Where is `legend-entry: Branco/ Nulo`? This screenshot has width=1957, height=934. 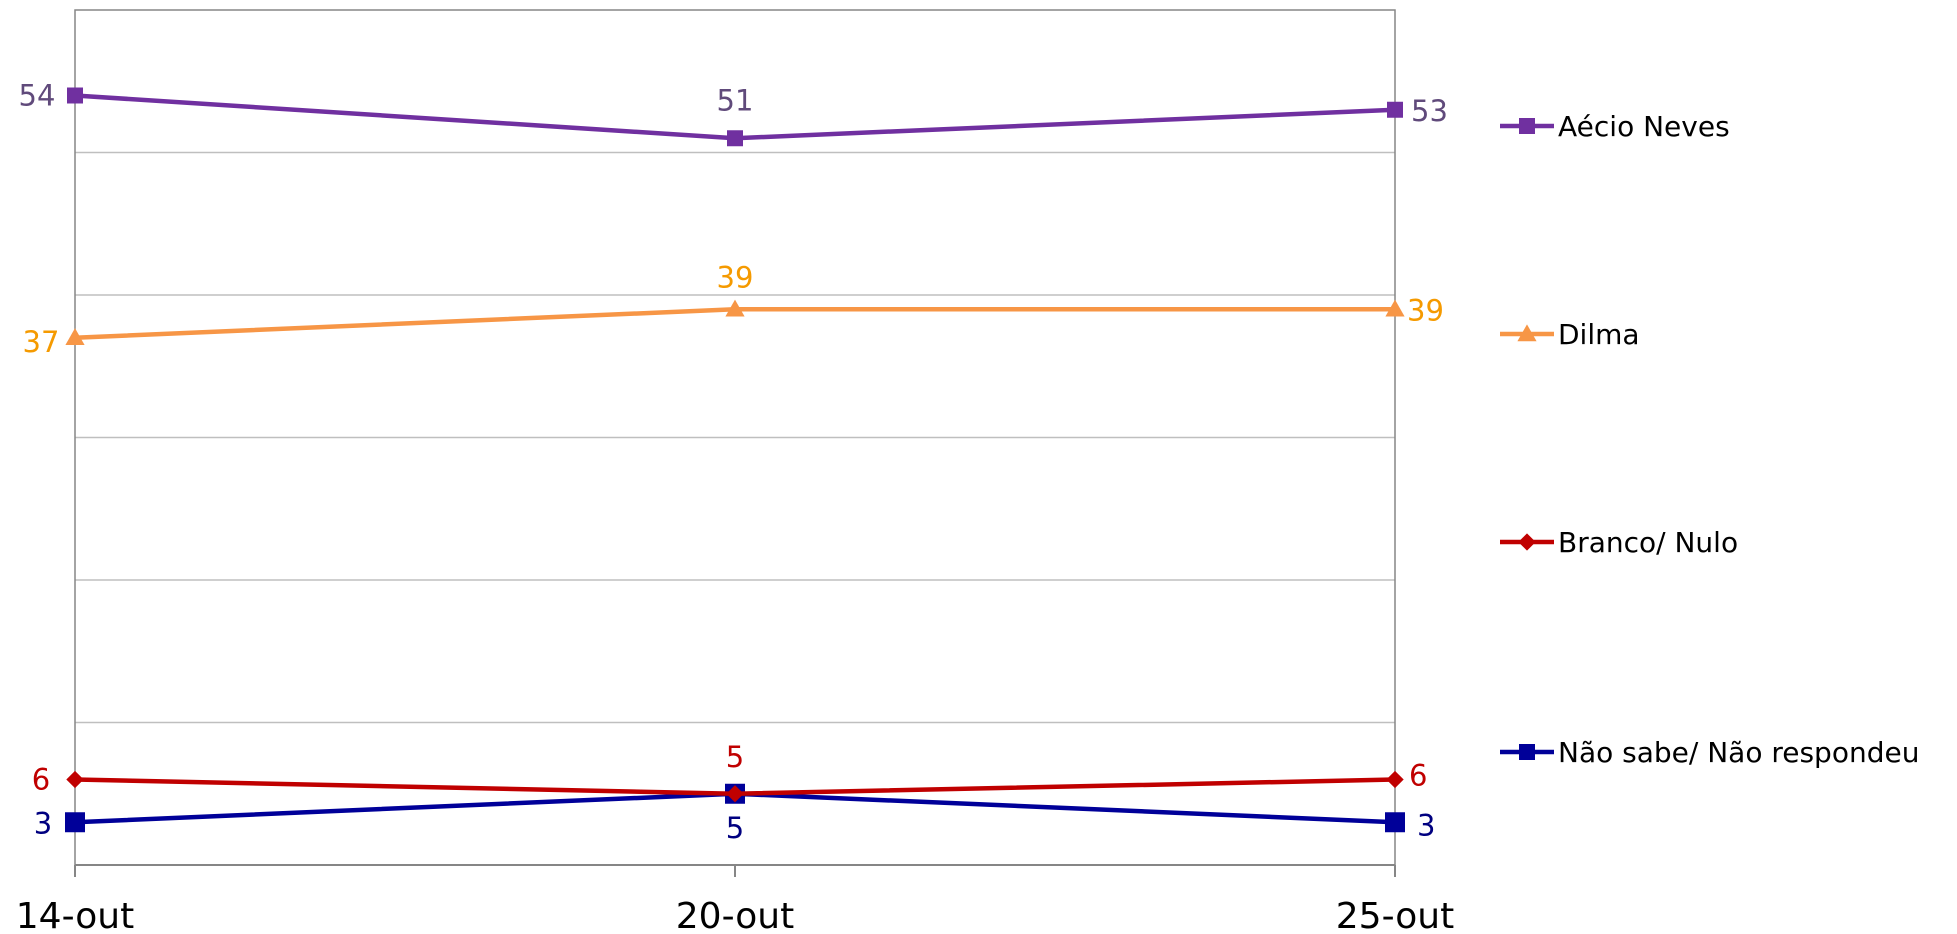 legend-entry: Branco/ Nulo is located at coordinates (1619, 542).